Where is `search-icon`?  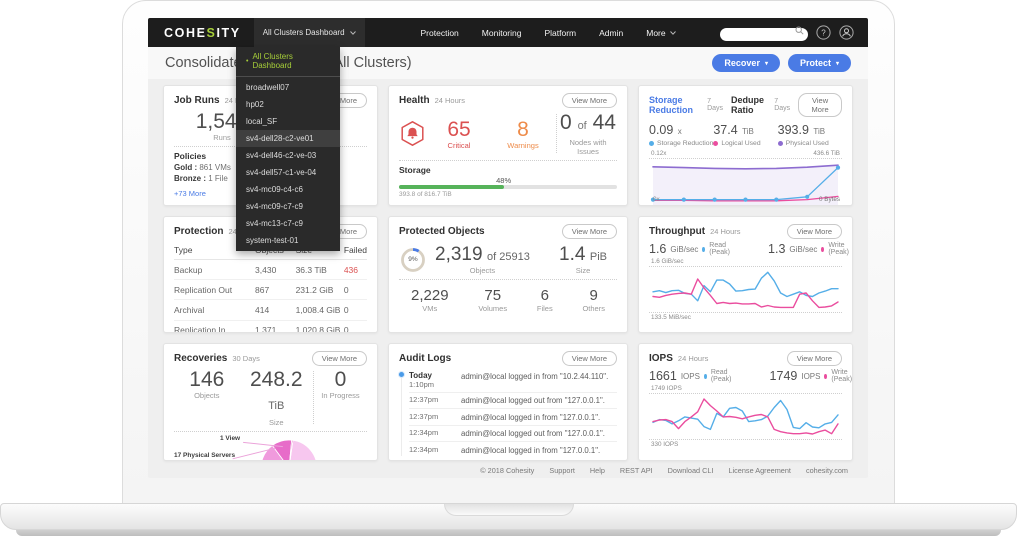
search-icon is located at coordinates (799, 30).